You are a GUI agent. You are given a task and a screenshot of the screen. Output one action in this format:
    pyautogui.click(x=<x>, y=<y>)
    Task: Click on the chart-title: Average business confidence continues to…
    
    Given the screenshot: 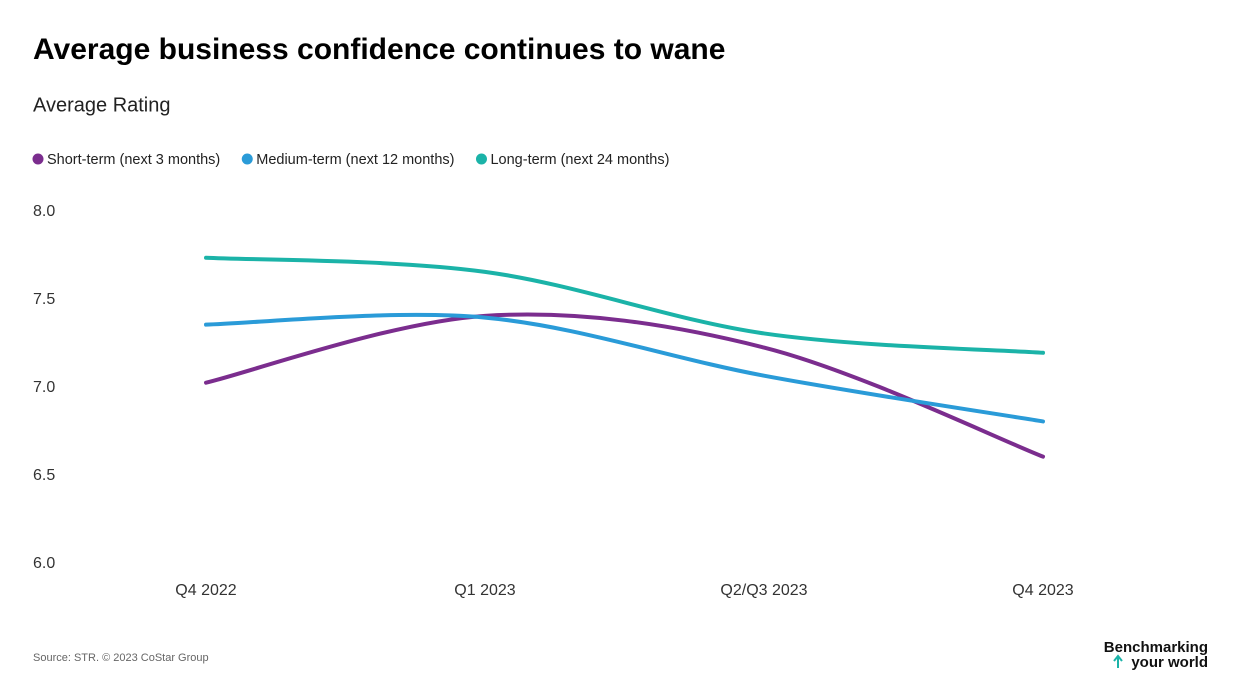 What is the action you would take?
    pyautogui.click(x=379, y=49)
    